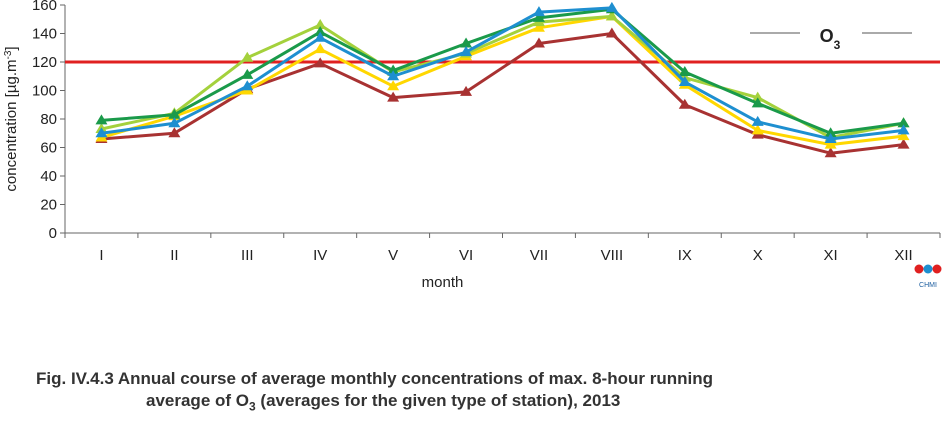 The image size is (945, 426). Describe the element at coordinates (247, 255) in the screenshot. I see `x-tick-label: III` at that location.